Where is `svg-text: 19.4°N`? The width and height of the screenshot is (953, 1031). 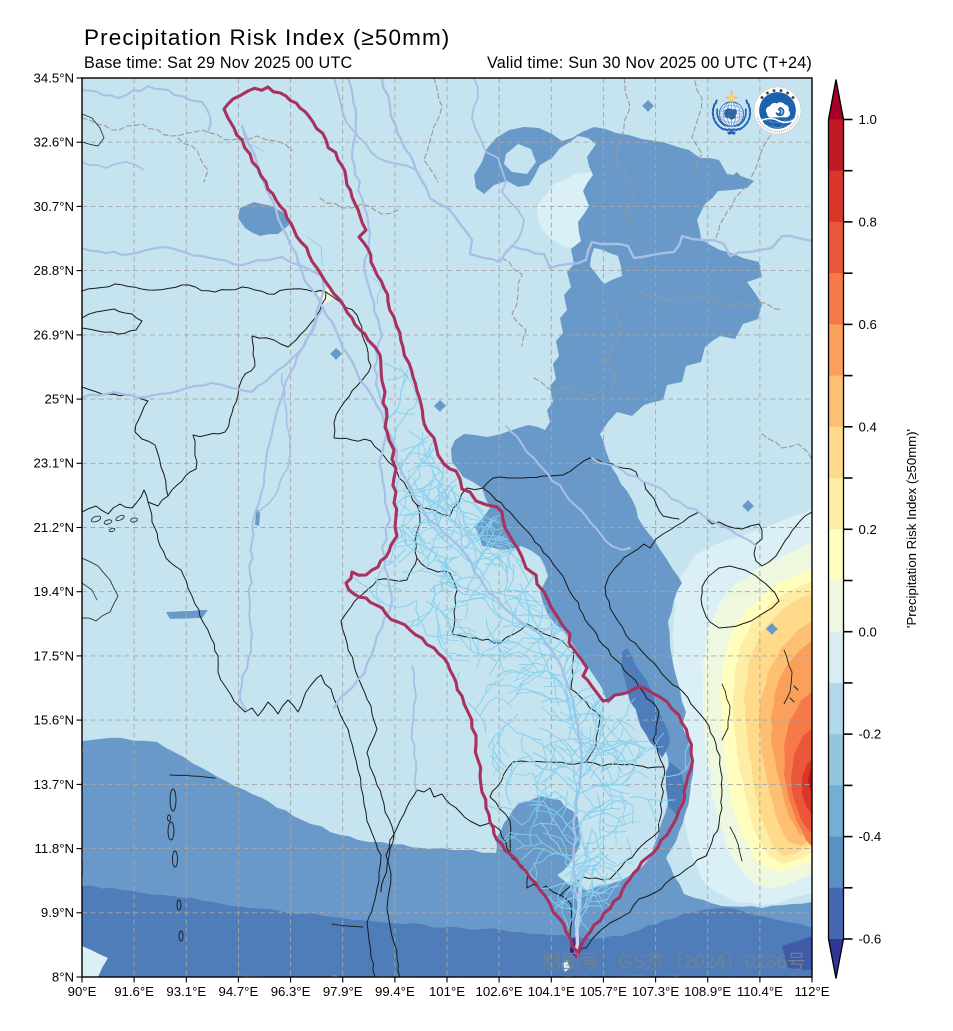
svg-text: 19.4°N is located at coordinates (54, 591).